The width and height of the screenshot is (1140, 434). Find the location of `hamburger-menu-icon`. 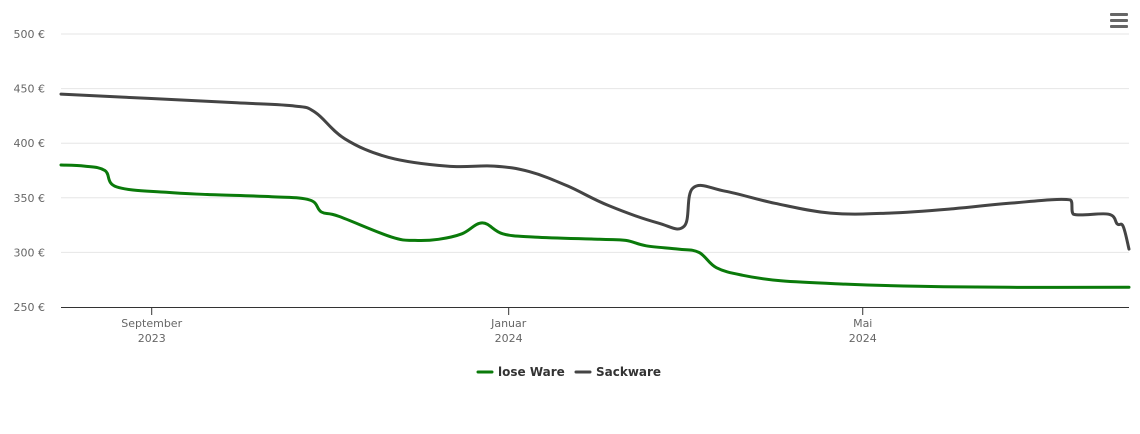

hamburger-menu-icon is located at coordinates (1119, 21).